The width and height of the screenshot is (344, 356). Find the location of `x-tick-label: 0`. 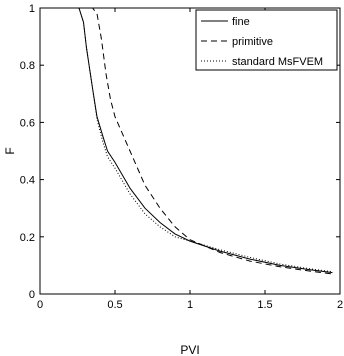

x-tick-label: 0 is located at coordinates (40, 305).